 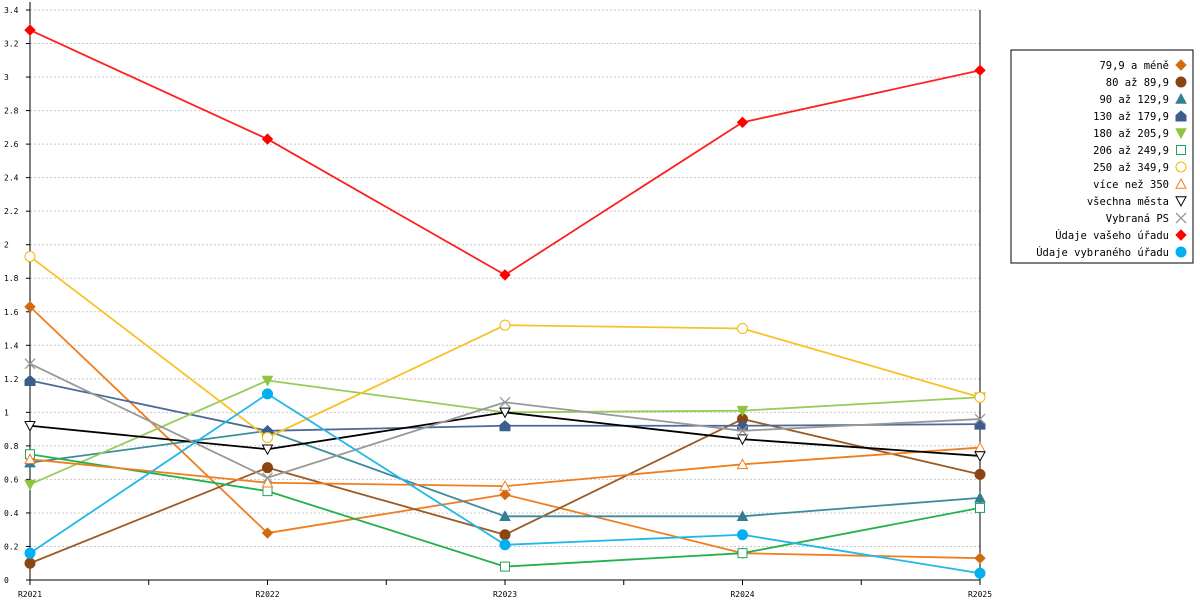 What do you see at coordinates (11, 278) in the screenshot?
I see `y-tick-label: 1.8` at bounding box center [11, 278].